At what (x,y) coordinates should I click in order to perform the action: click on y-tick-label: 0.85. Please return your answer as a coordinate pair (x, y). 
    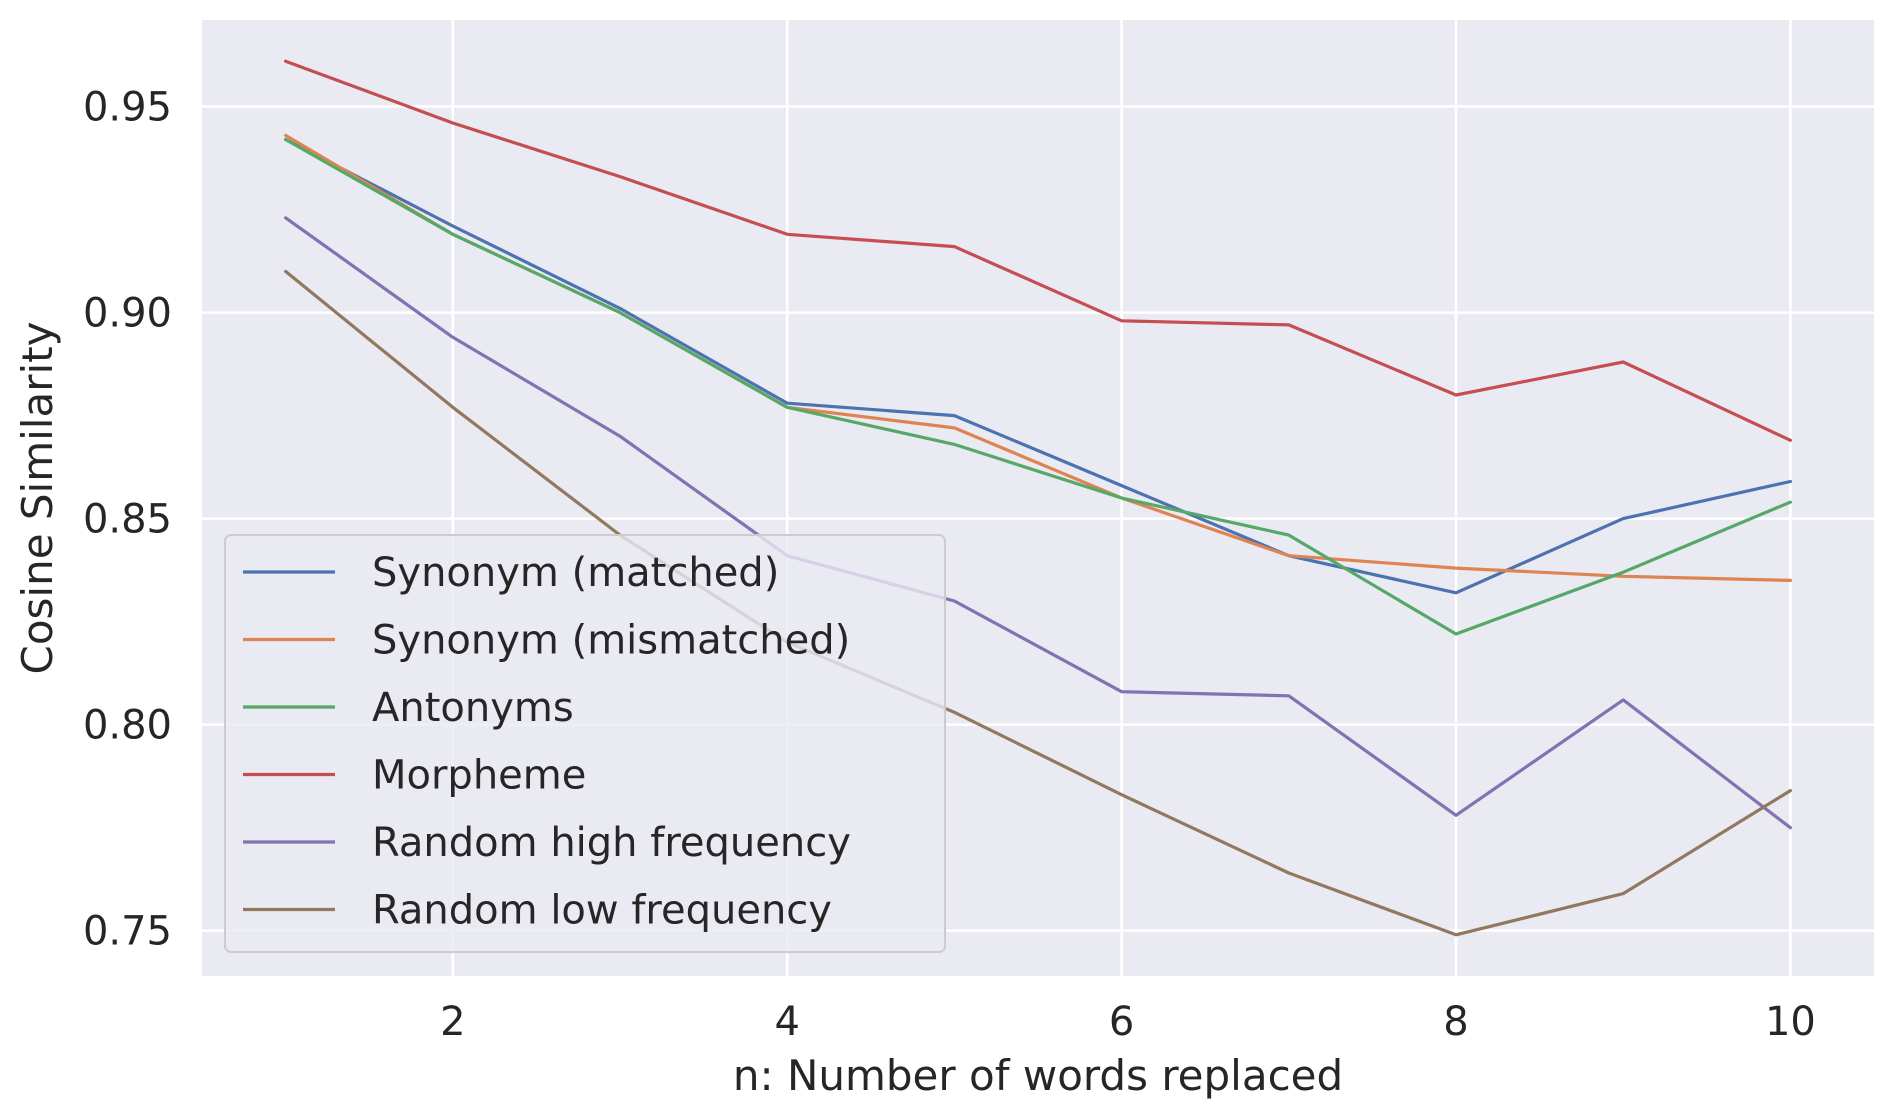
    Looking at the image, I should click on (127, 520).